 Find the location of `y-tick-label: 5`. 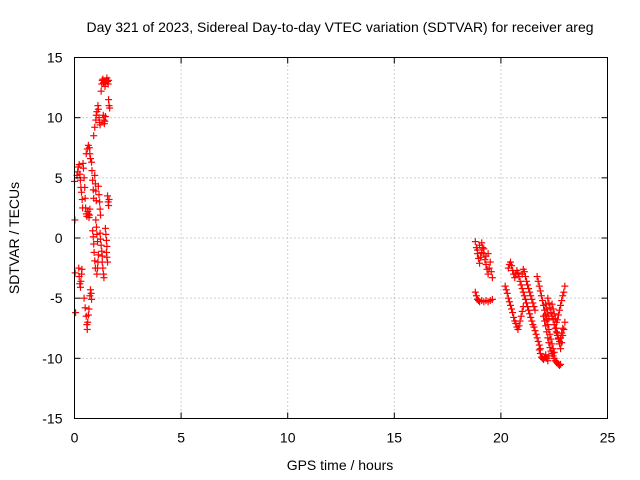

y-tick-label: 5 is located at coordinates (59, 178).